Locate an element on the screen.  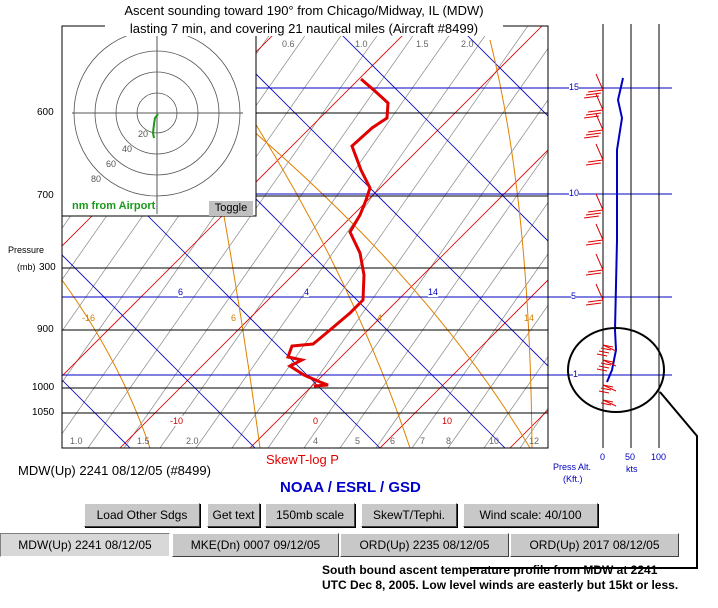
isotherm-label: 10 is located at coordinates (447, 421).